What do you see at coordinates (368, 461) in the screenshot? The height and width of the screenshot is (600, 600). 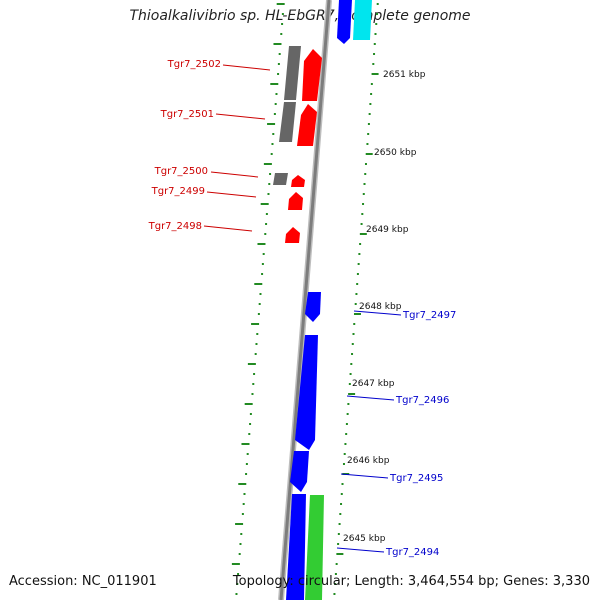 I see `scale-label-2646: 2646 kbp` at bounding box center [368, 461].